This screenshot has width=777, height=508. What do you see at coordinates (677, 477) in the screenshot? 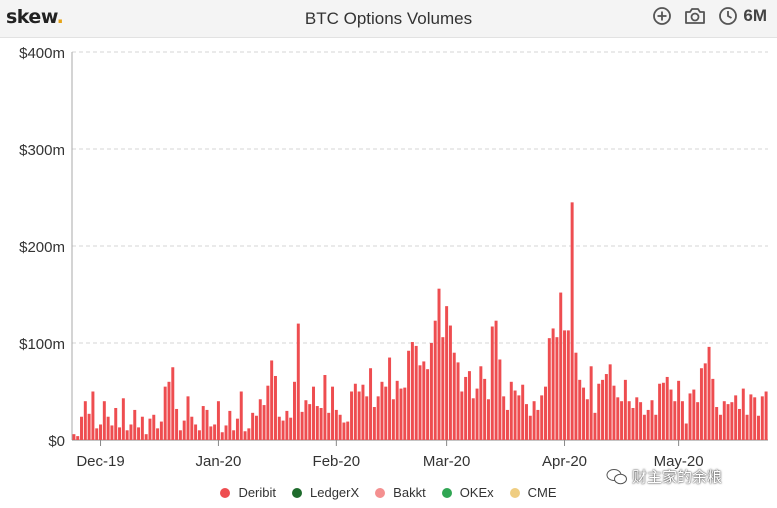
I see `watermark-text: 财主家的余粮` at bounding box center [677, 477].